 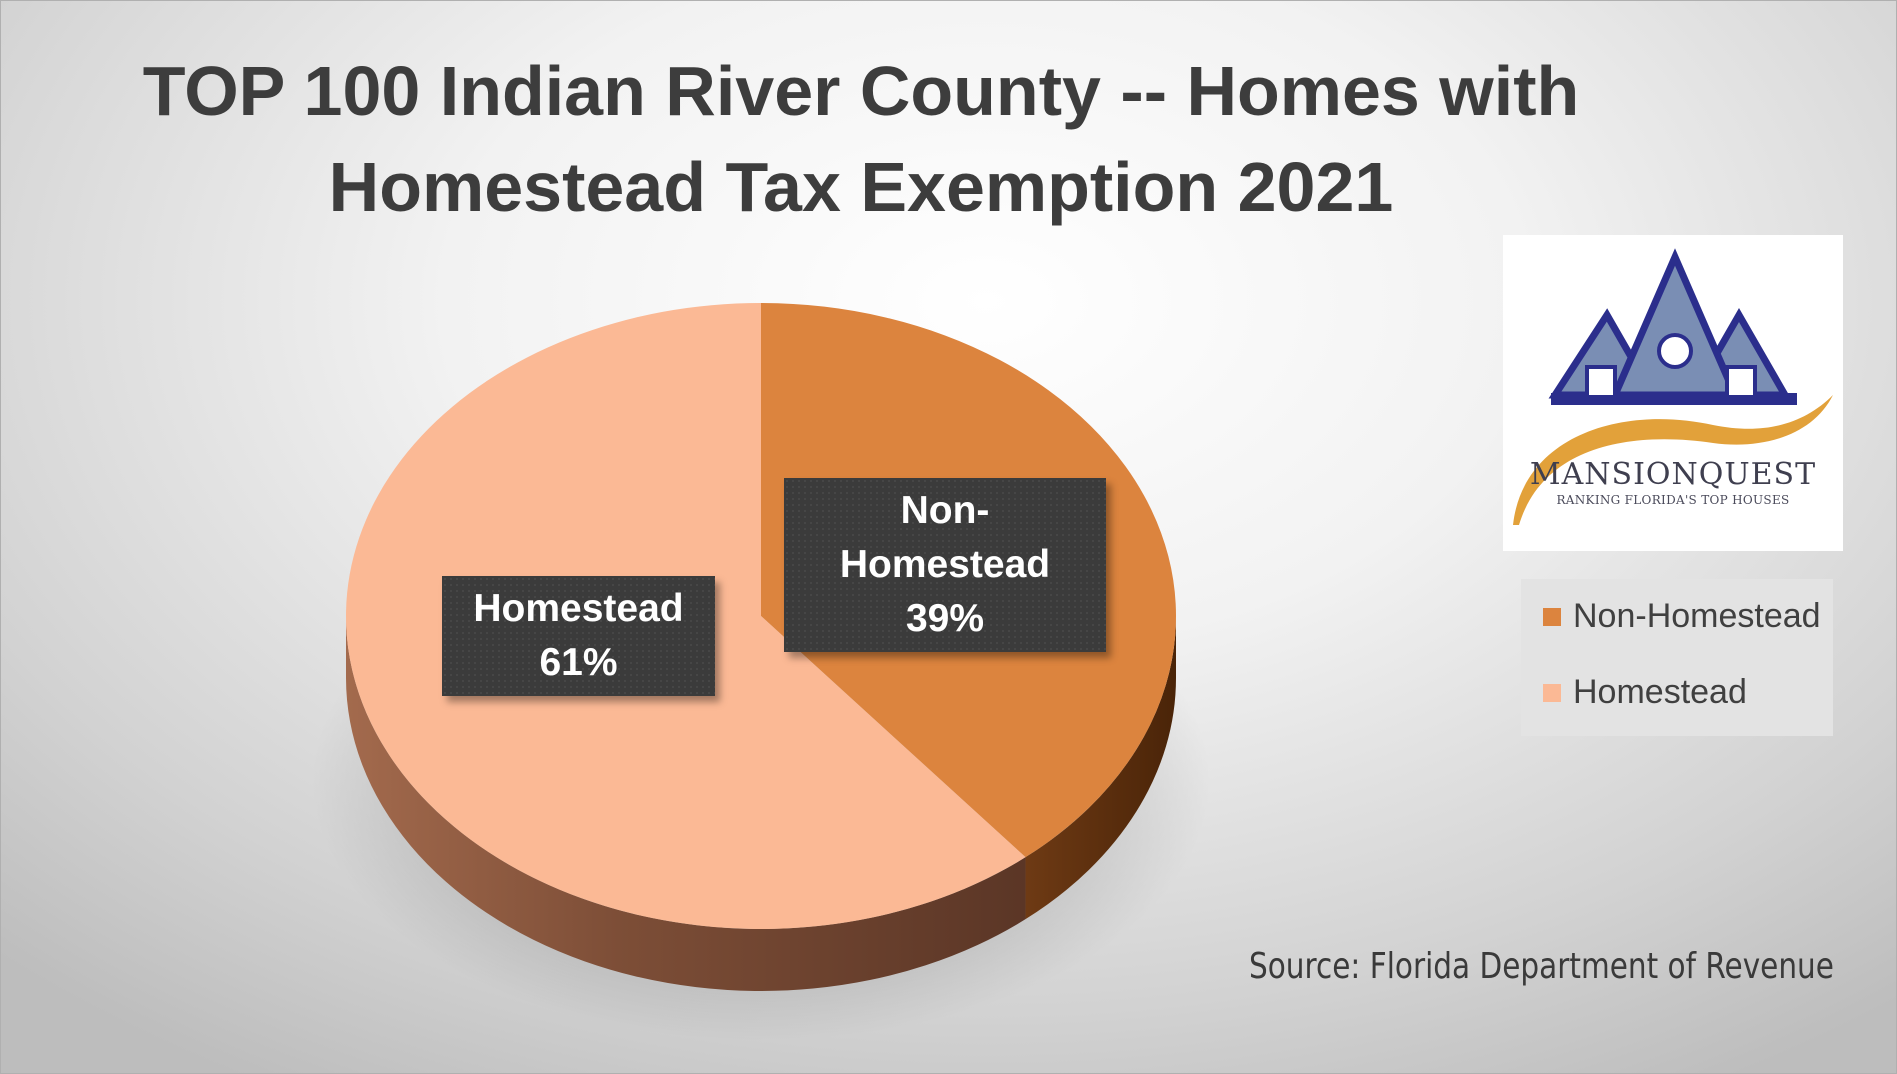 I want to click on logo-wordmark: MANSIONQUEST, so click(x=1673, y=474).